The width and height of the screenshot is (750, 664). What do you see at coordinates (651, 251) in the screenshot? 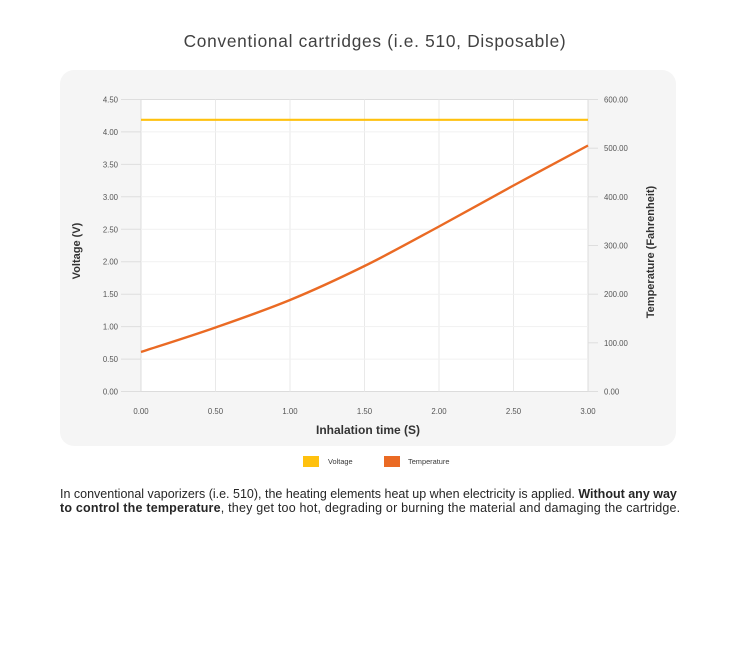
I see `svg-text: Temperature (Fahrenheit)` at bounding box center [651, 251].